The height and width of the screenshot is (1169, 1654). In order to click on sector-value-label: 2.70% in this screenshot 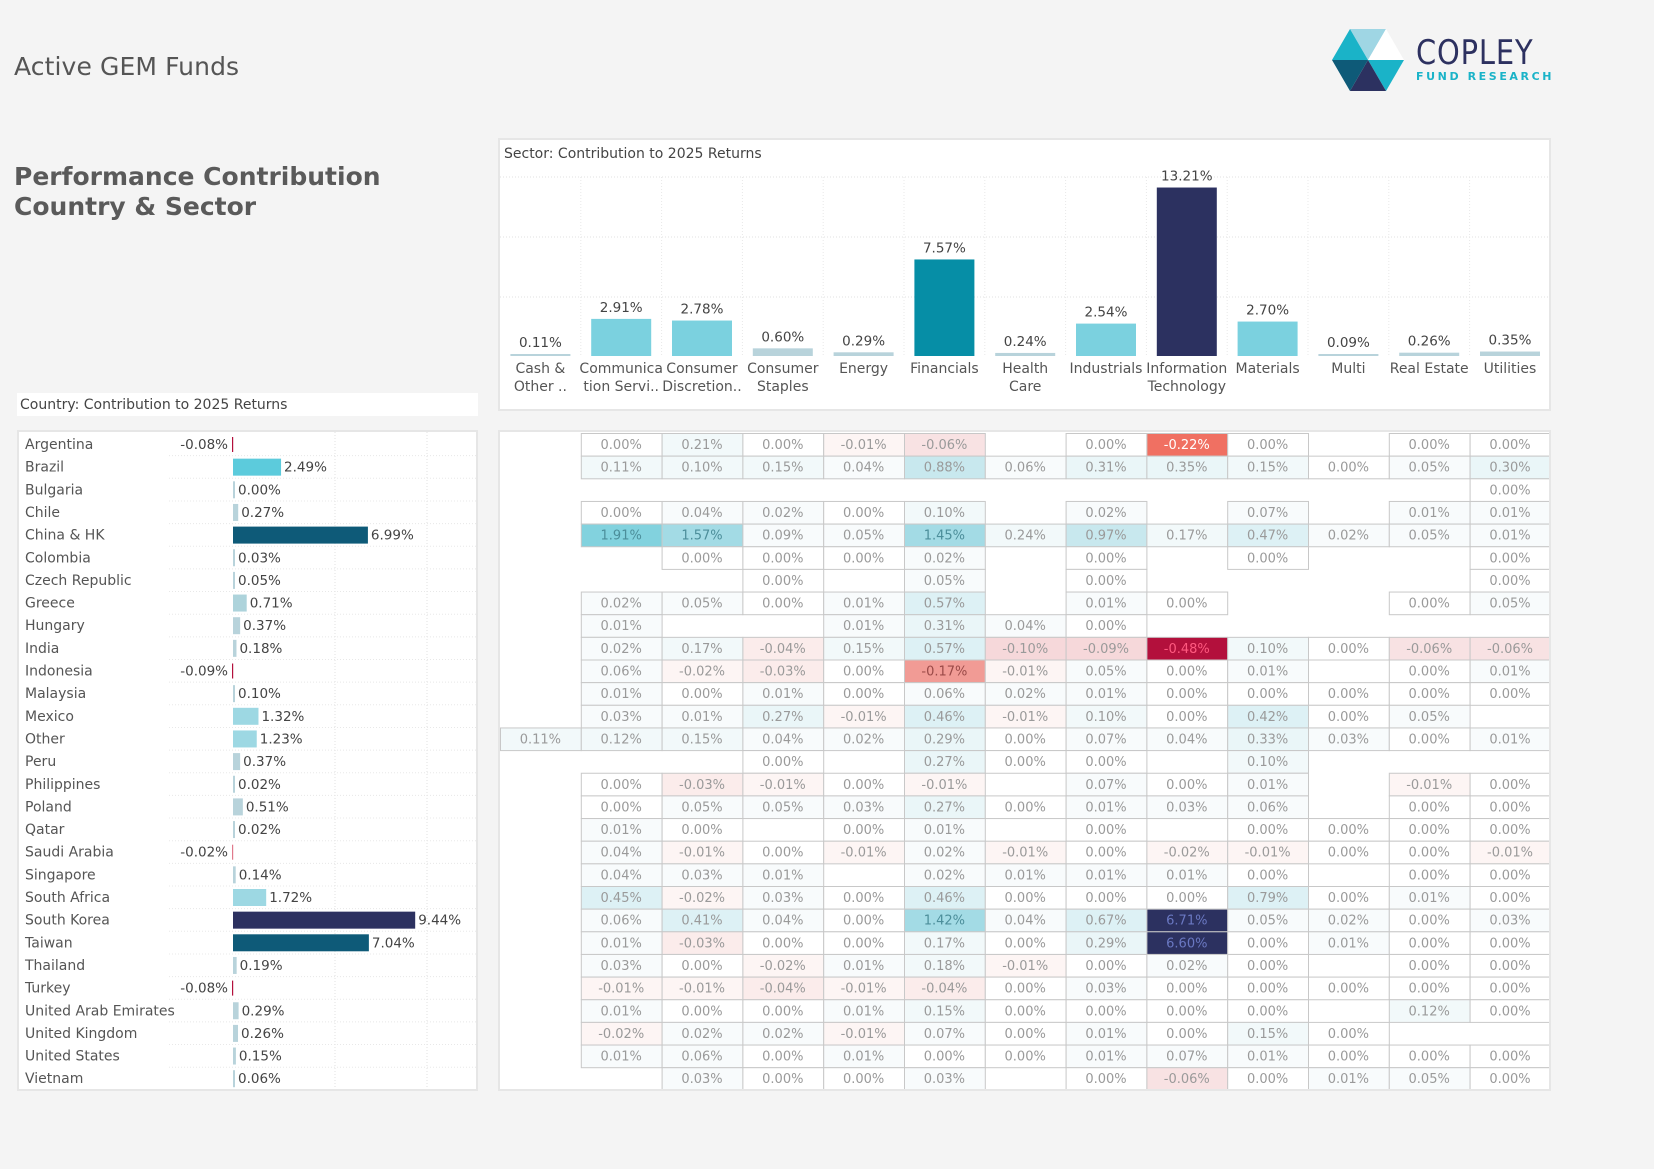, I will do `click(1267, 311)`.